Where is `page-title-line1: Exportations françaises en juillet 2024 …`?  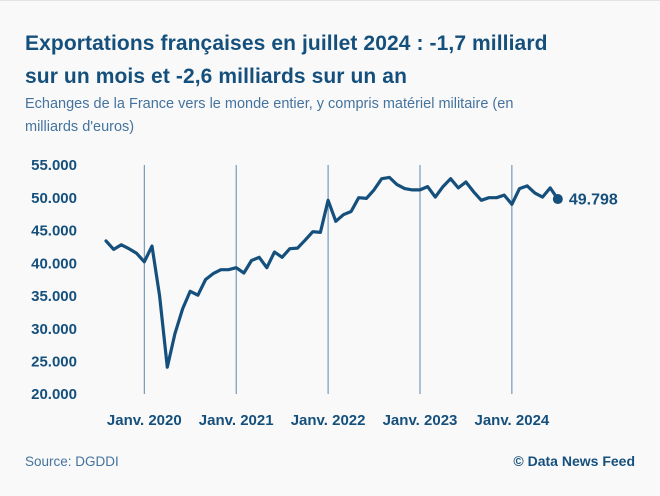 page-title-line1: Exportations françaises en juillet 2024 … is located at coordinates (286, 43).